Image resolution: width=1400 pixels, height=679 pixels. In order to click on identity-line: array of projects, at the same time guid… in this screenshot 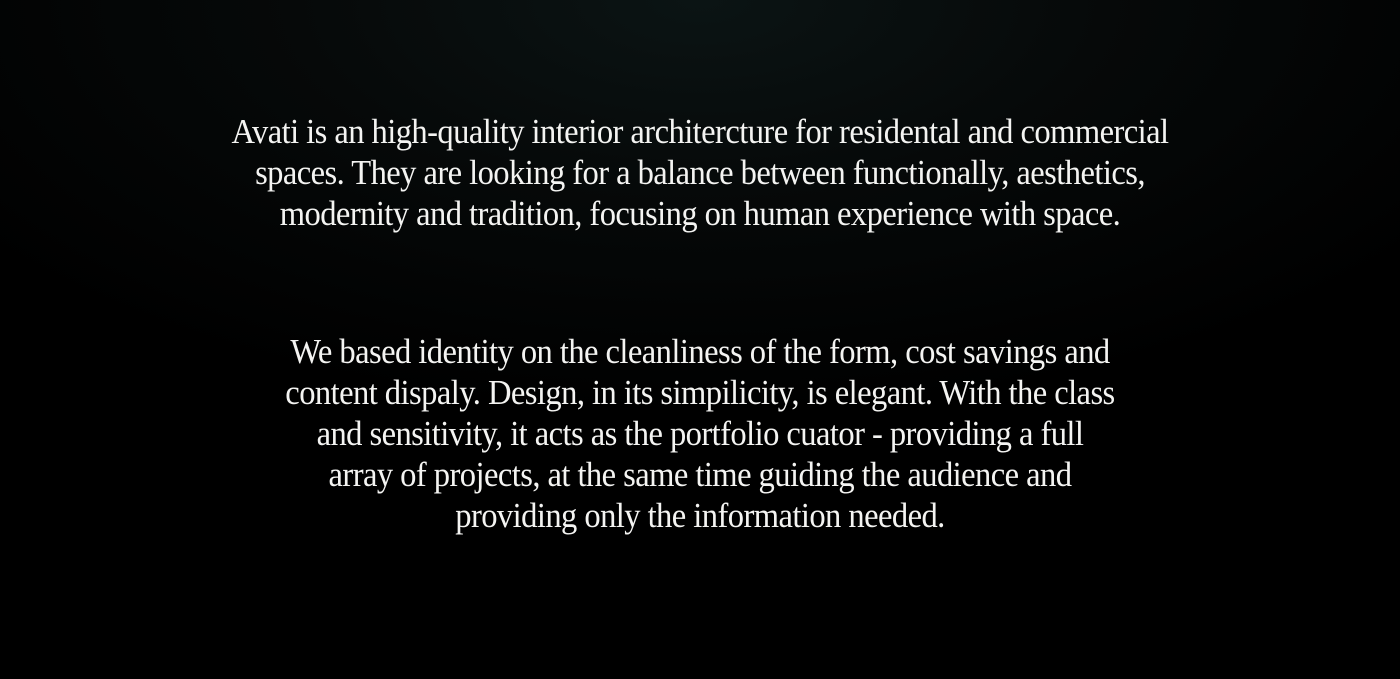, I will do `click(700, 474)`.